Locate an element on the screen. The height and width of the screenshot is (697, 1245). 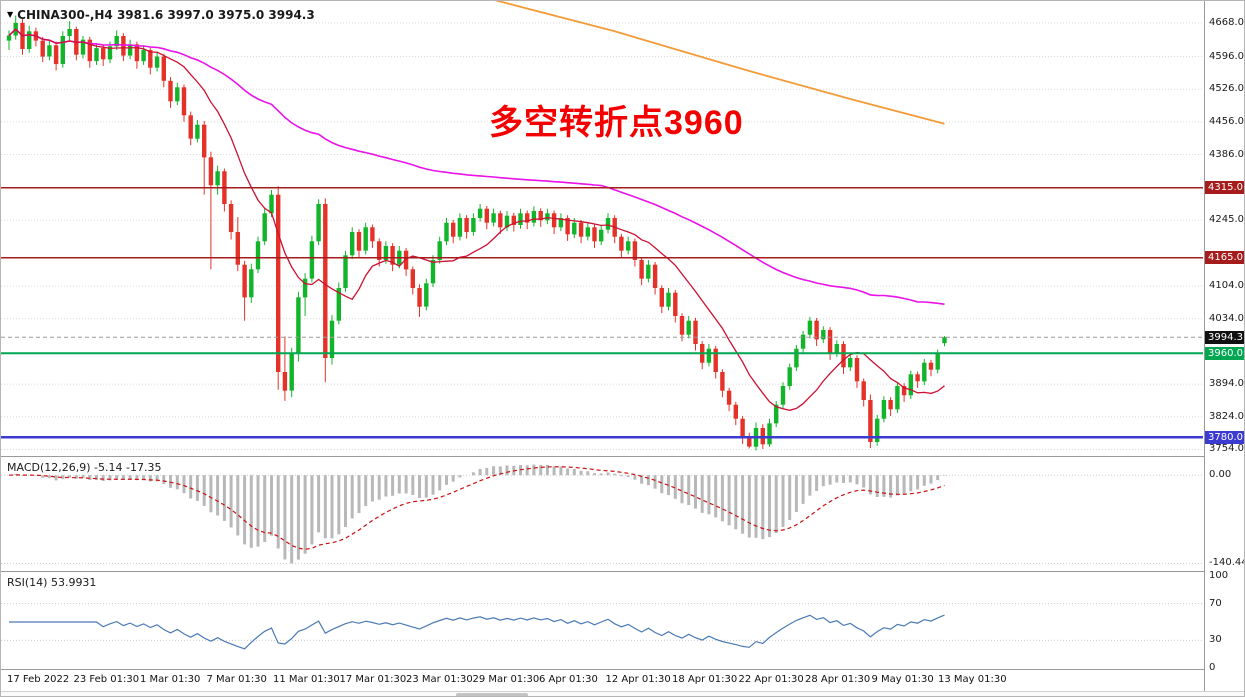
time-tick-label: 23 Feb 01:30 is located at coordinates (106, 679).